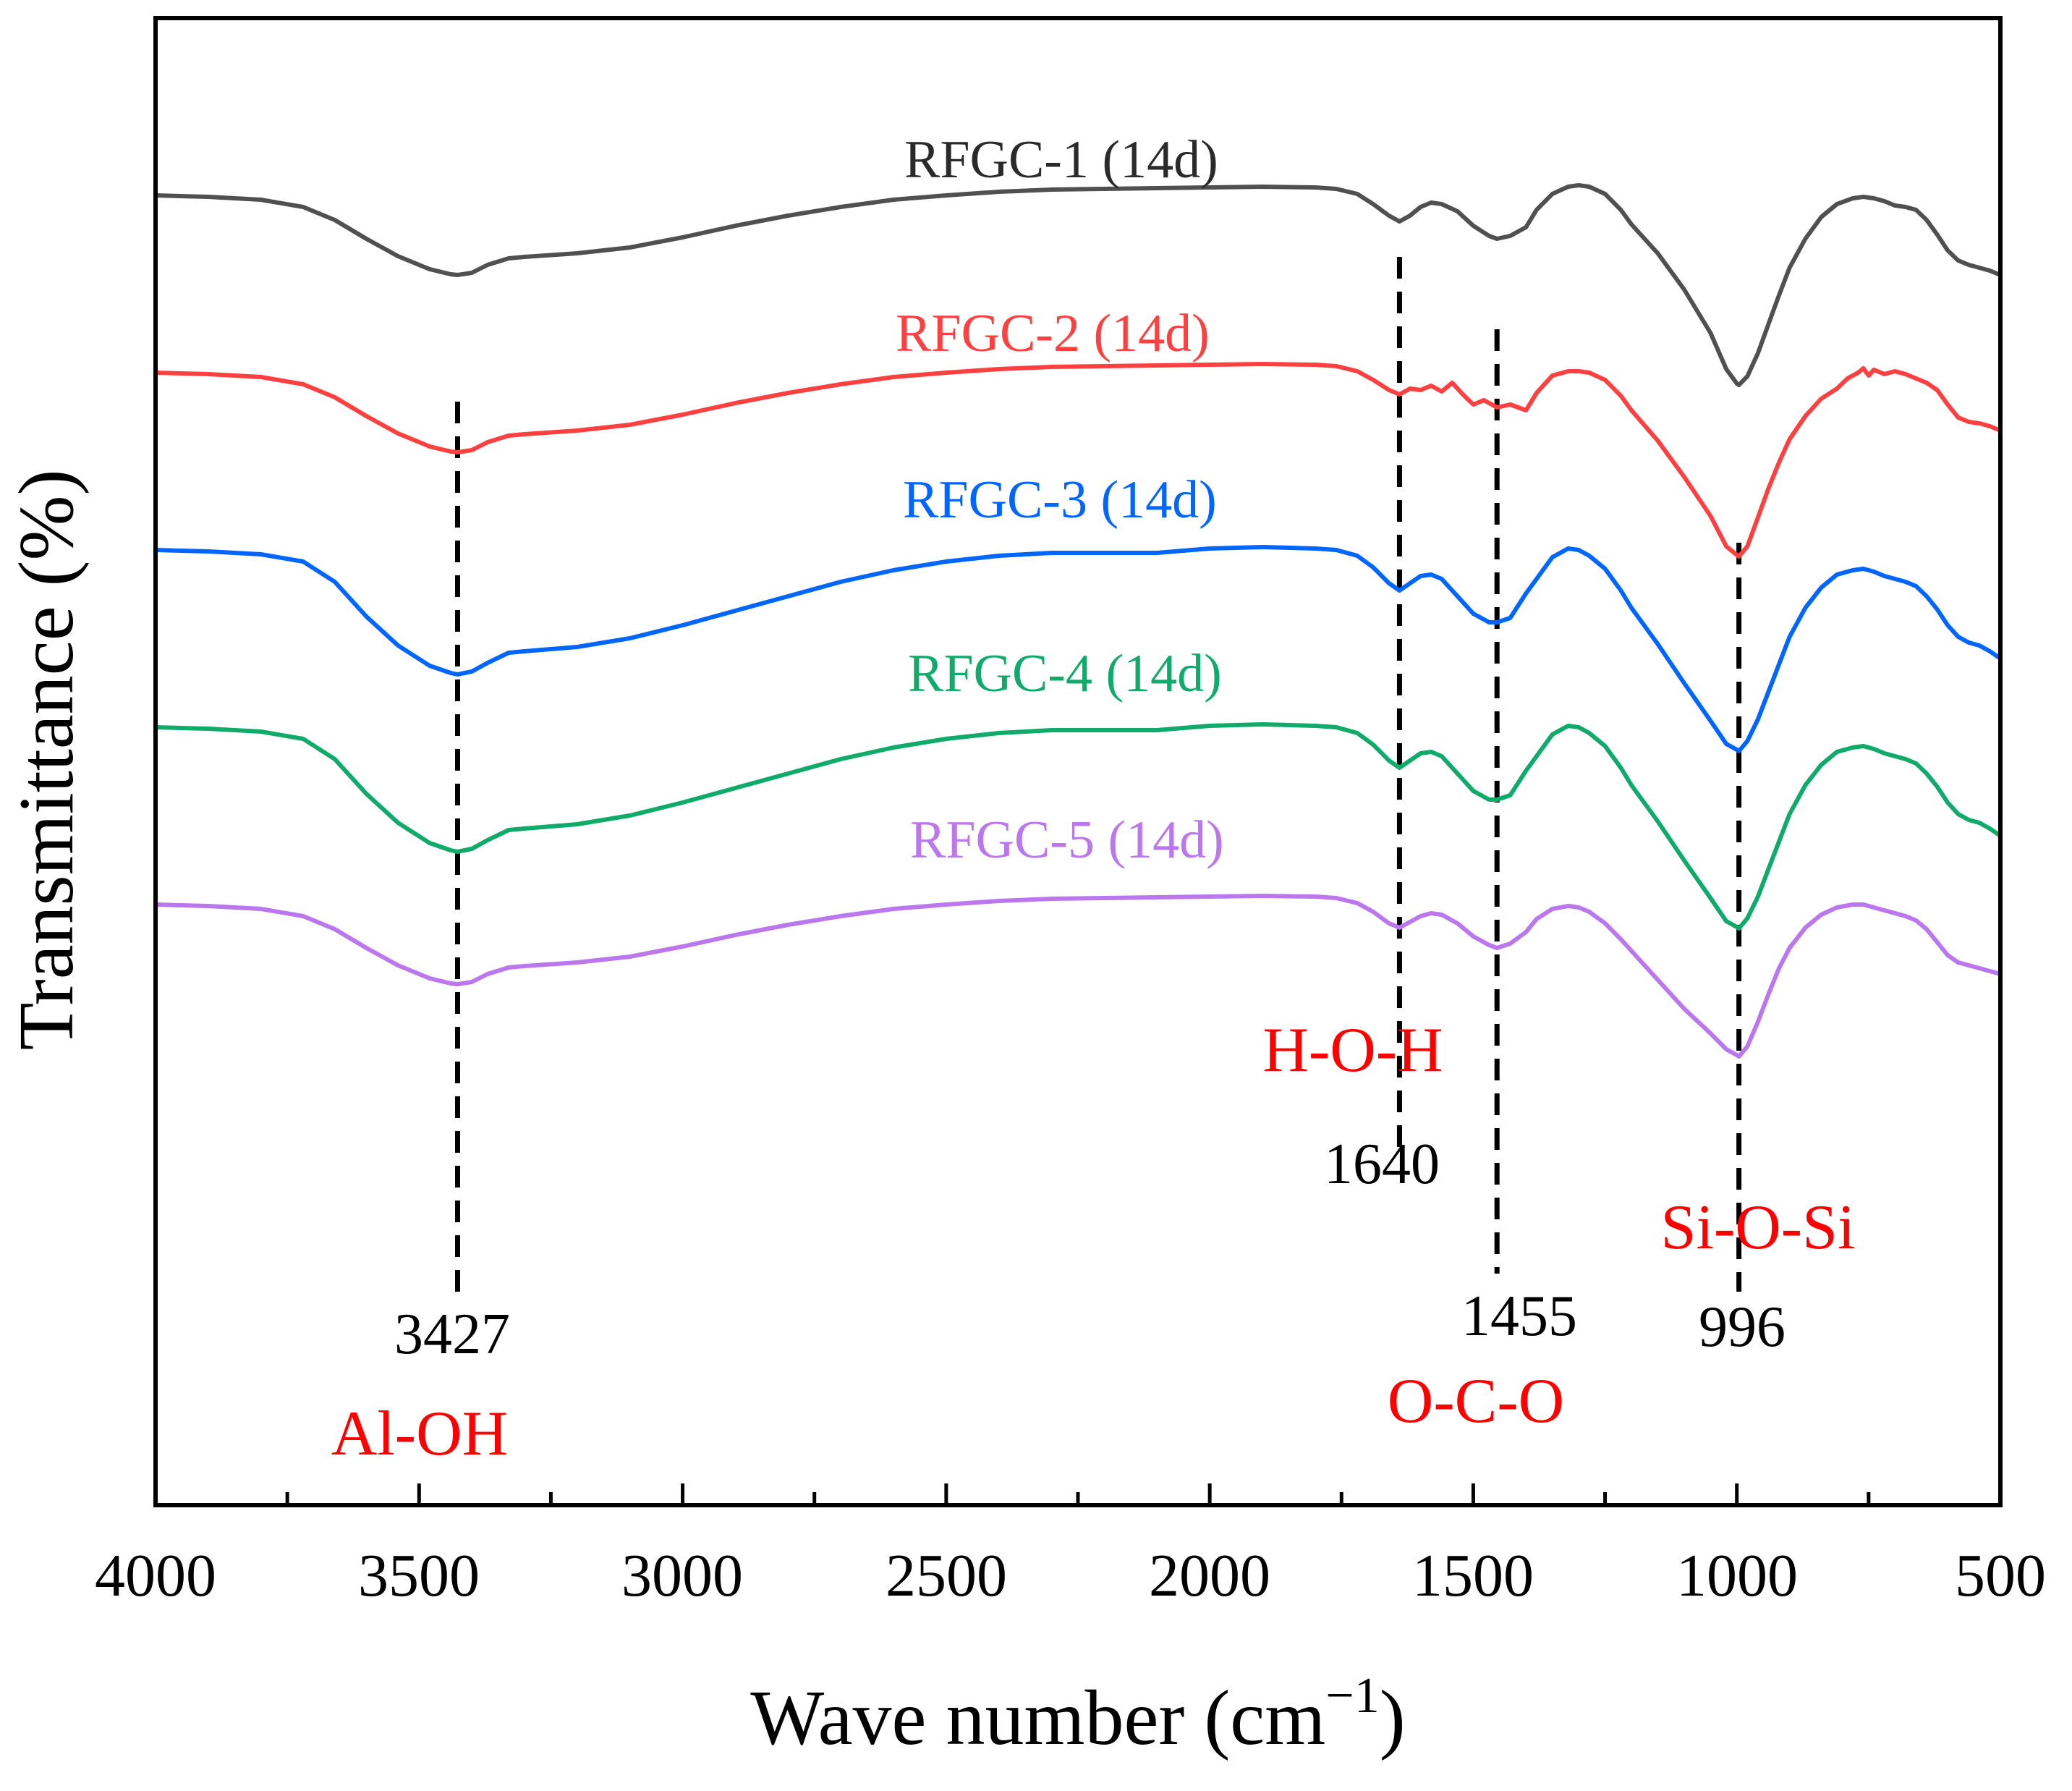  Describe the element at coordinates (682, 1575) in the screenshot. I see `x-tick-label-3000: 3000` at that location.